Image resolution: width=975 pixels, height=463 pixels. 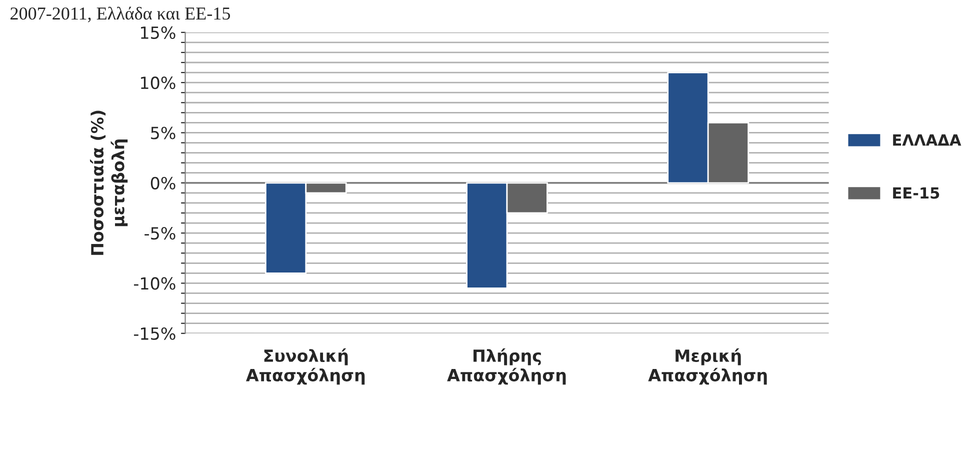 What do you see at coordinates (158, 83) in the screenshot?
I see `y-tick-label: 10%` at bounding box center [158, 83].